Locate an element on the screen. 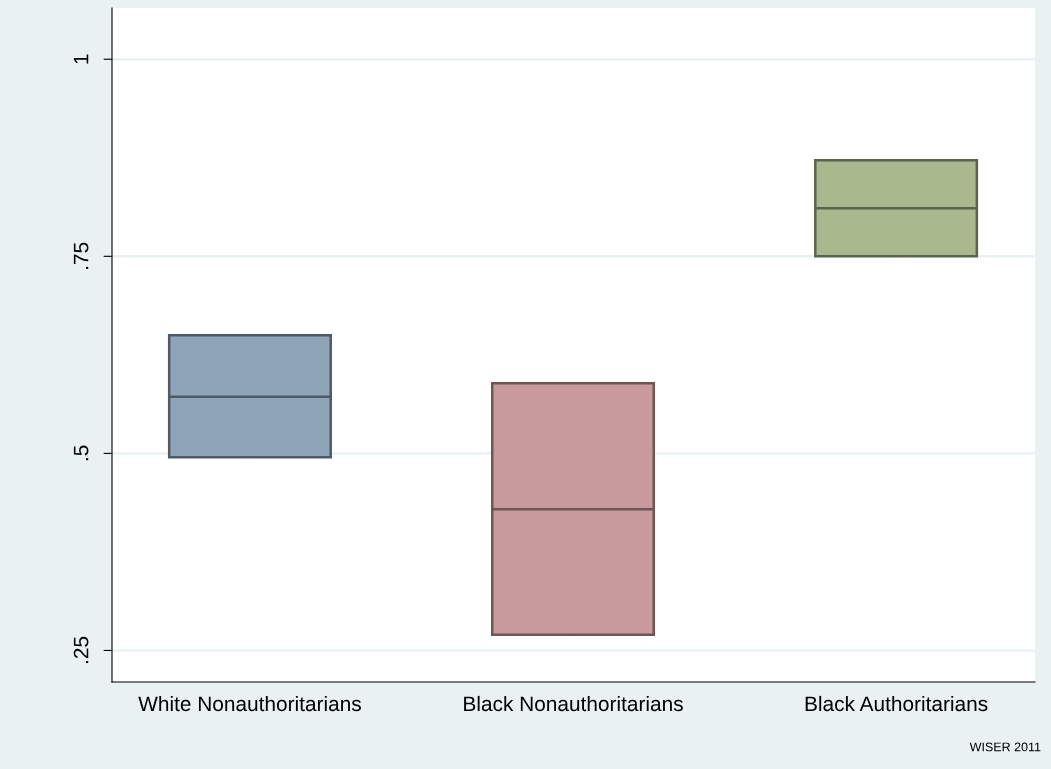 Image resolution: width=1051 pixels, height=769 pixels. x-tick-label: Black Authoritarians is located at coordinates (896, 703).